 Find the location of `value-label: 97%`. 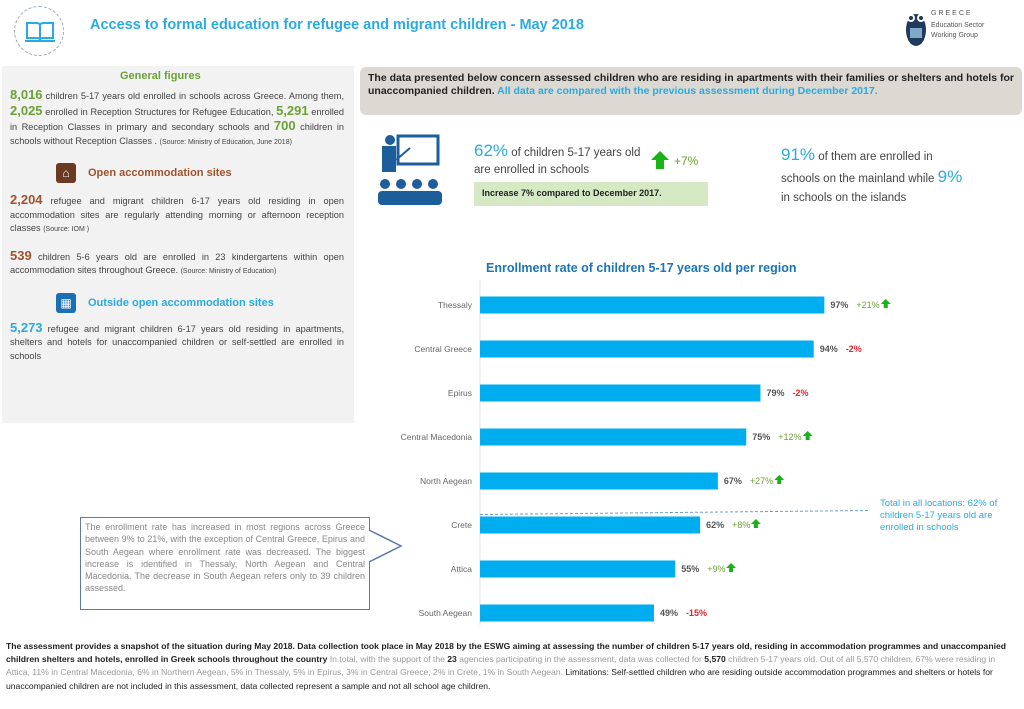

value-label: 97% is located at coordinates (839, 305).